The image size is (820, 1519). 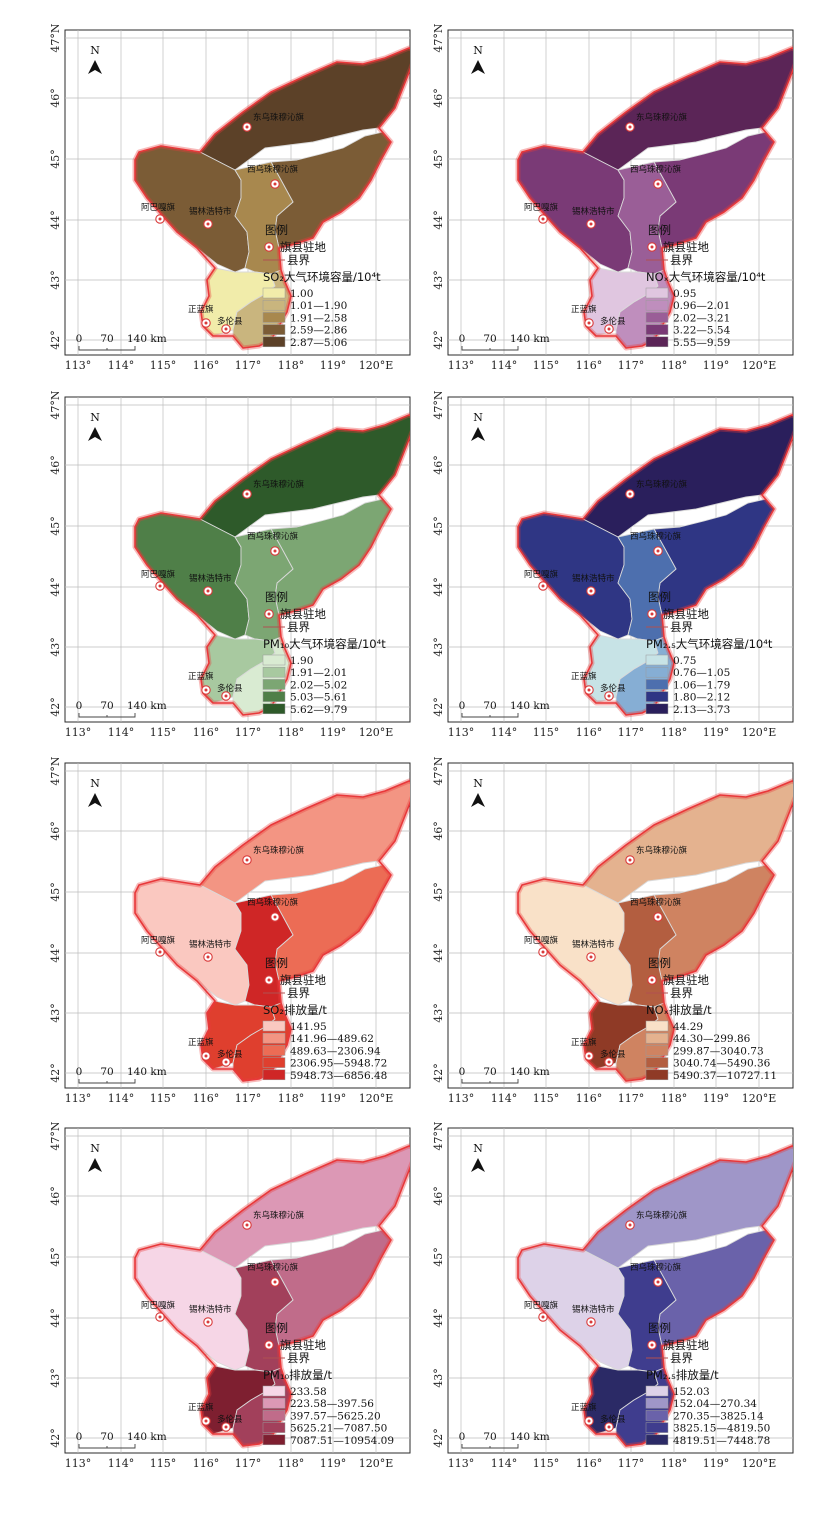 I want to click on scale-bar: 0 70 140 km, so click(x=121, y=342).